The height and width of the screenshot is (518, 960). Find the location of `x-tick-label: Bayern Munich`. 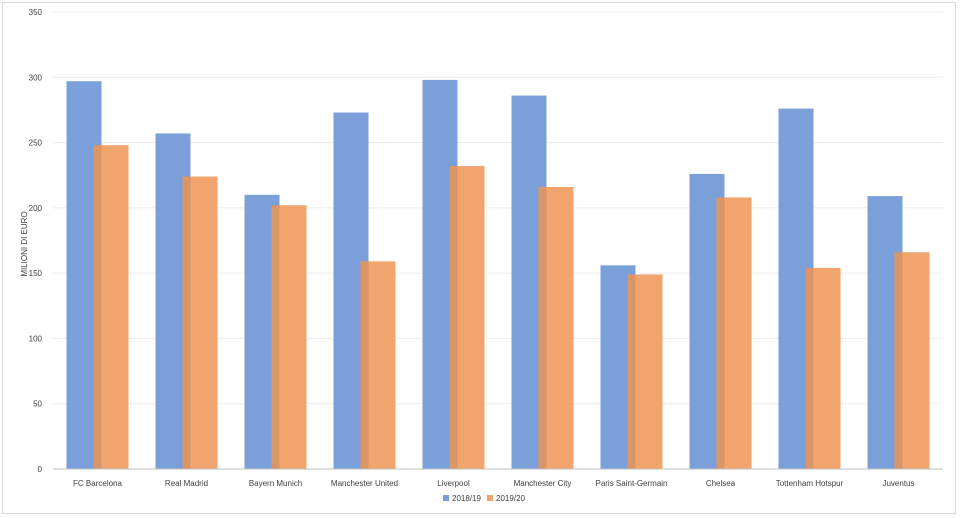

x-tick-label: Bayern Munich is located at coordinates (275, 483).